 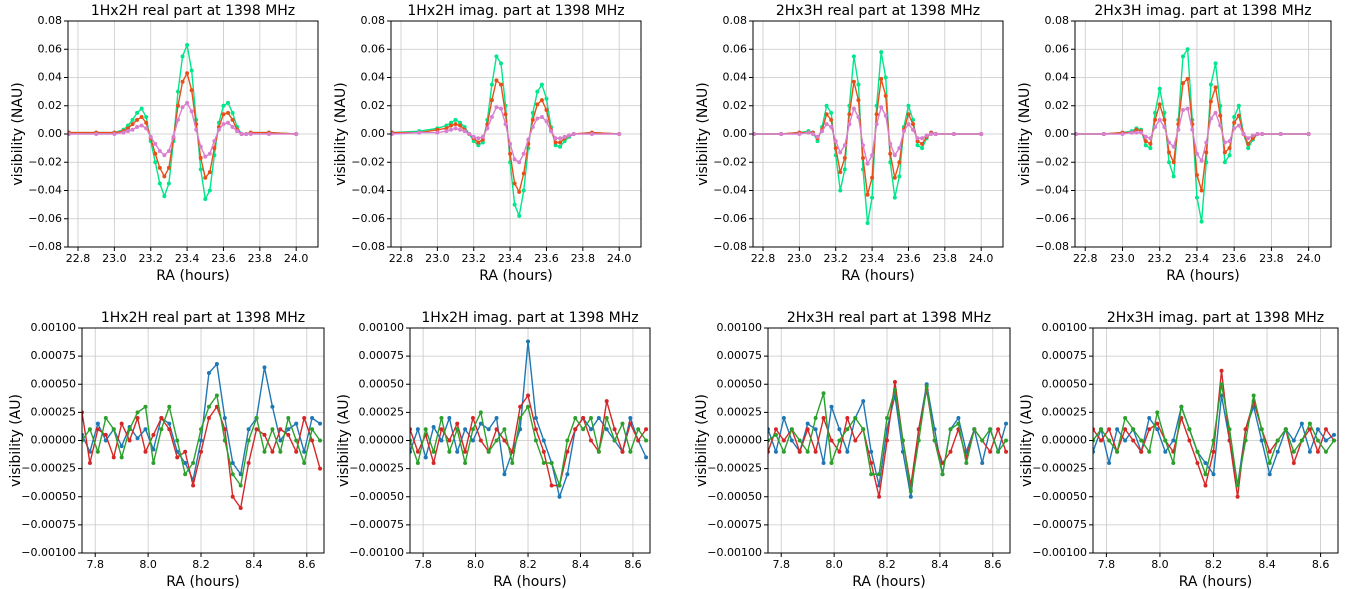 I want to click on x-tick-label: 23.4, so click(x=510, y=258).